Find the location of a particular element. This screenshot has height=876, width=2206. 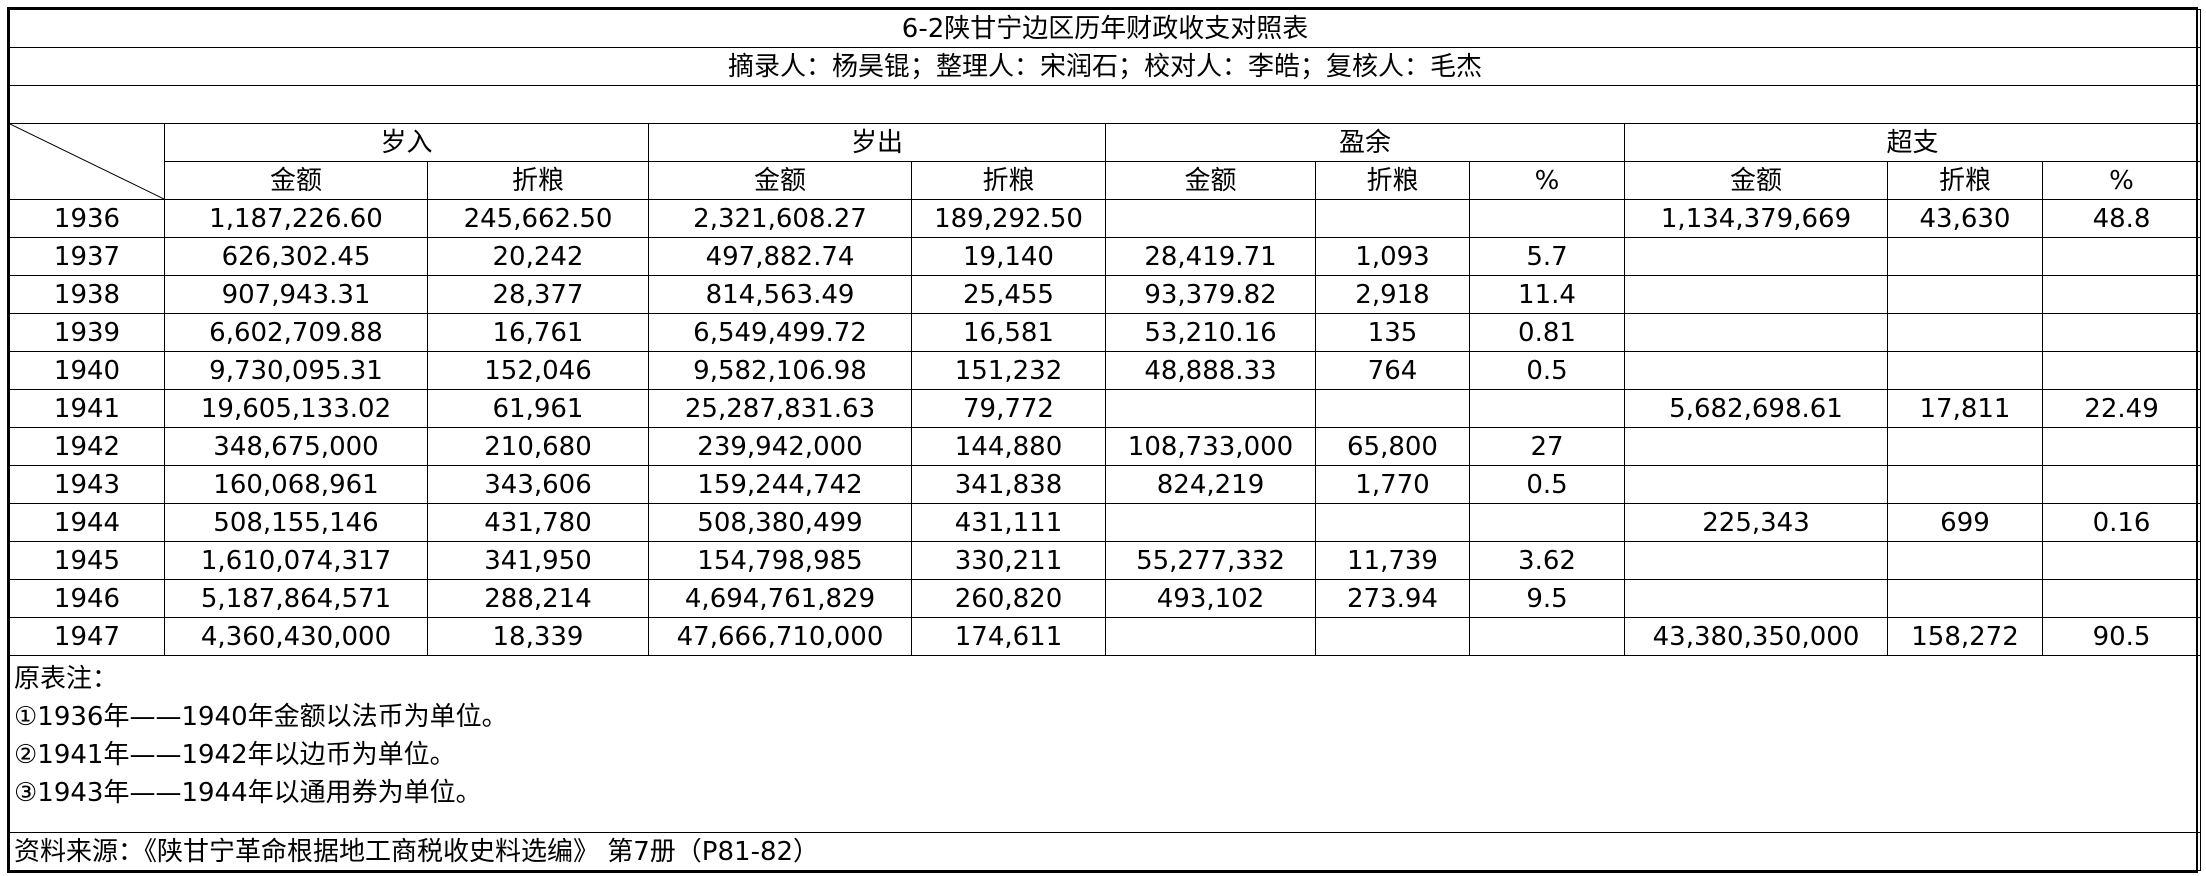

note-line: ③1943年——1944年以通用券为单位。 is located at coordinates (248, 793).